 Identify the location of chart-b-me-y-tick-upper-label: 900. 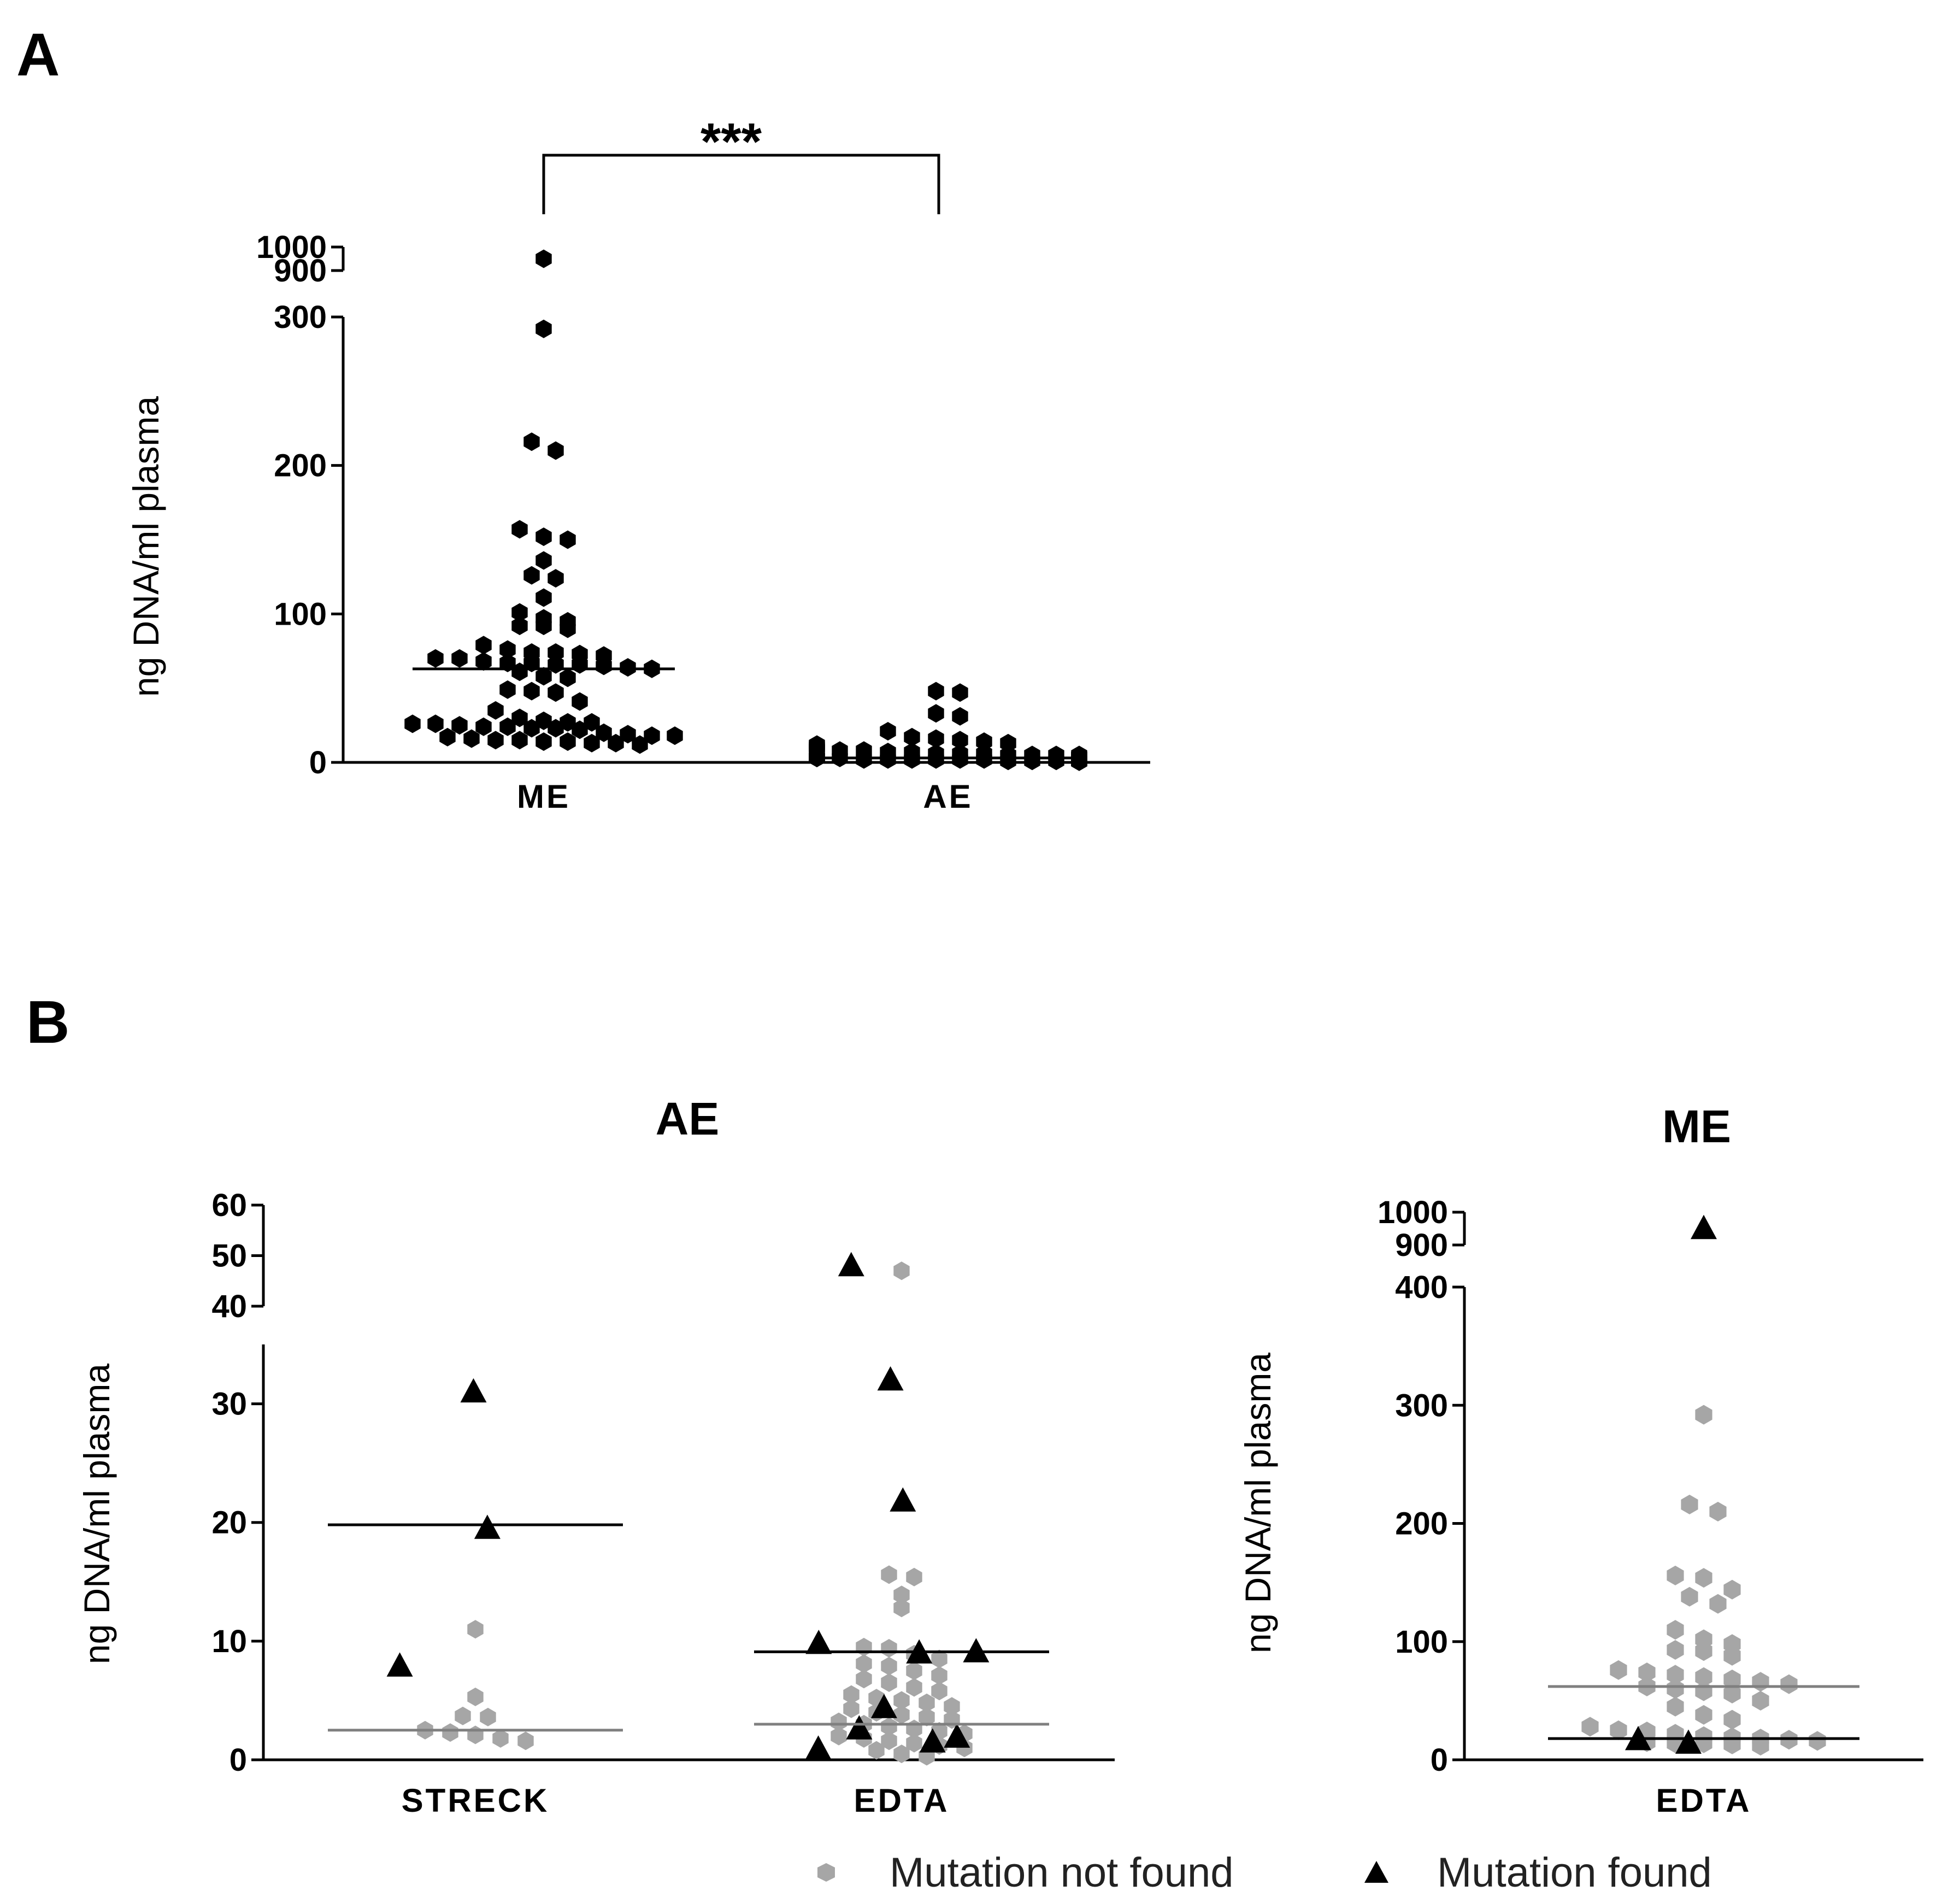
(1421, 1245).